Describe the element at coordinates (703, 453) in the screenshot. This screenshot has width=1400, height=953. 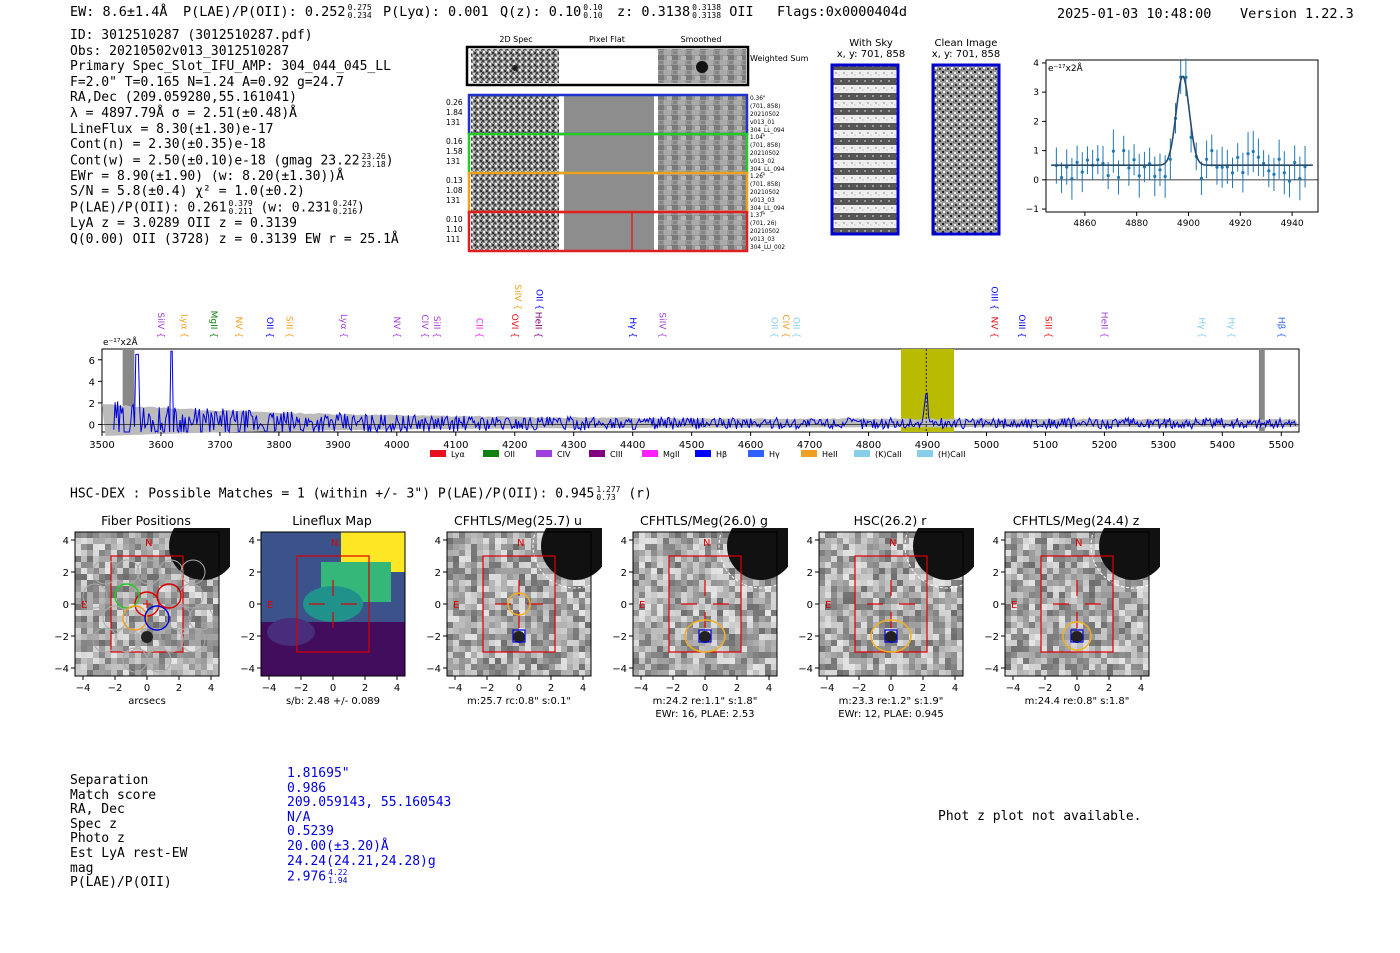
I see `legend-swatch` at that location.